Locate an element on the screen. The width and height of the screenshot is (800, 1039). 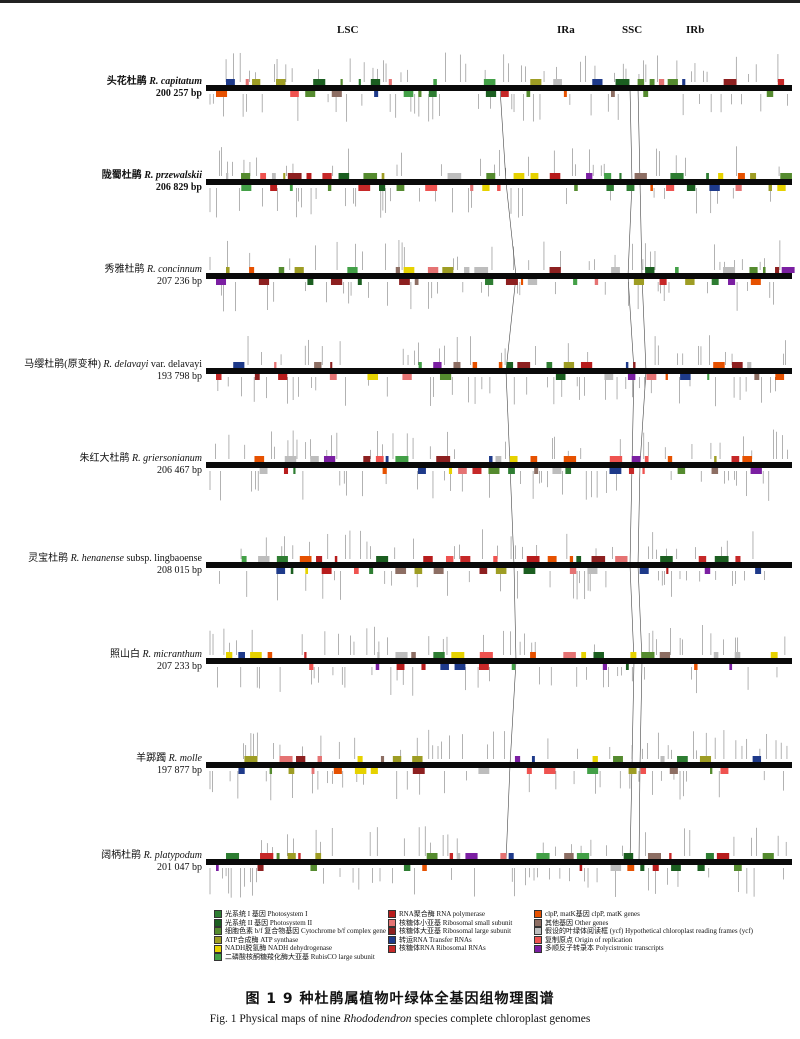
legend-item: 多顺反子转录本 Polycistronic transcripts is located at coordinates (599, 948).